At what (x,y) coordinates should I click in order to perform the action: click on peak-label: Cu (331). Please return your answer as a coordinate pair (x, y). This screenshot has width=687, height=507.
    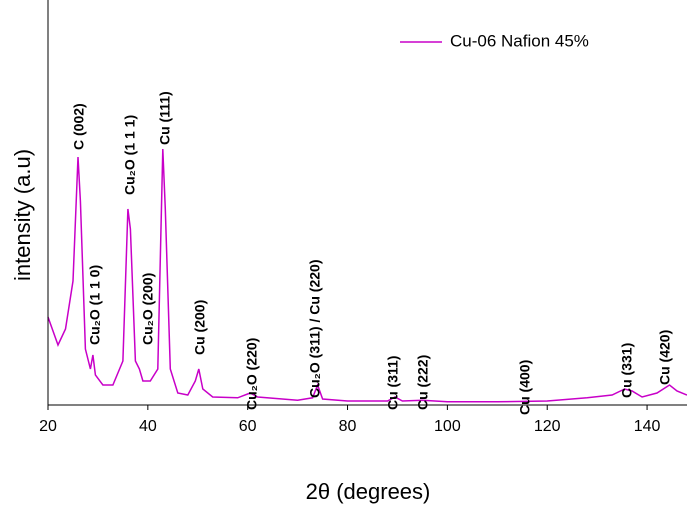
    Looking at the image, I should click on (627, 370).